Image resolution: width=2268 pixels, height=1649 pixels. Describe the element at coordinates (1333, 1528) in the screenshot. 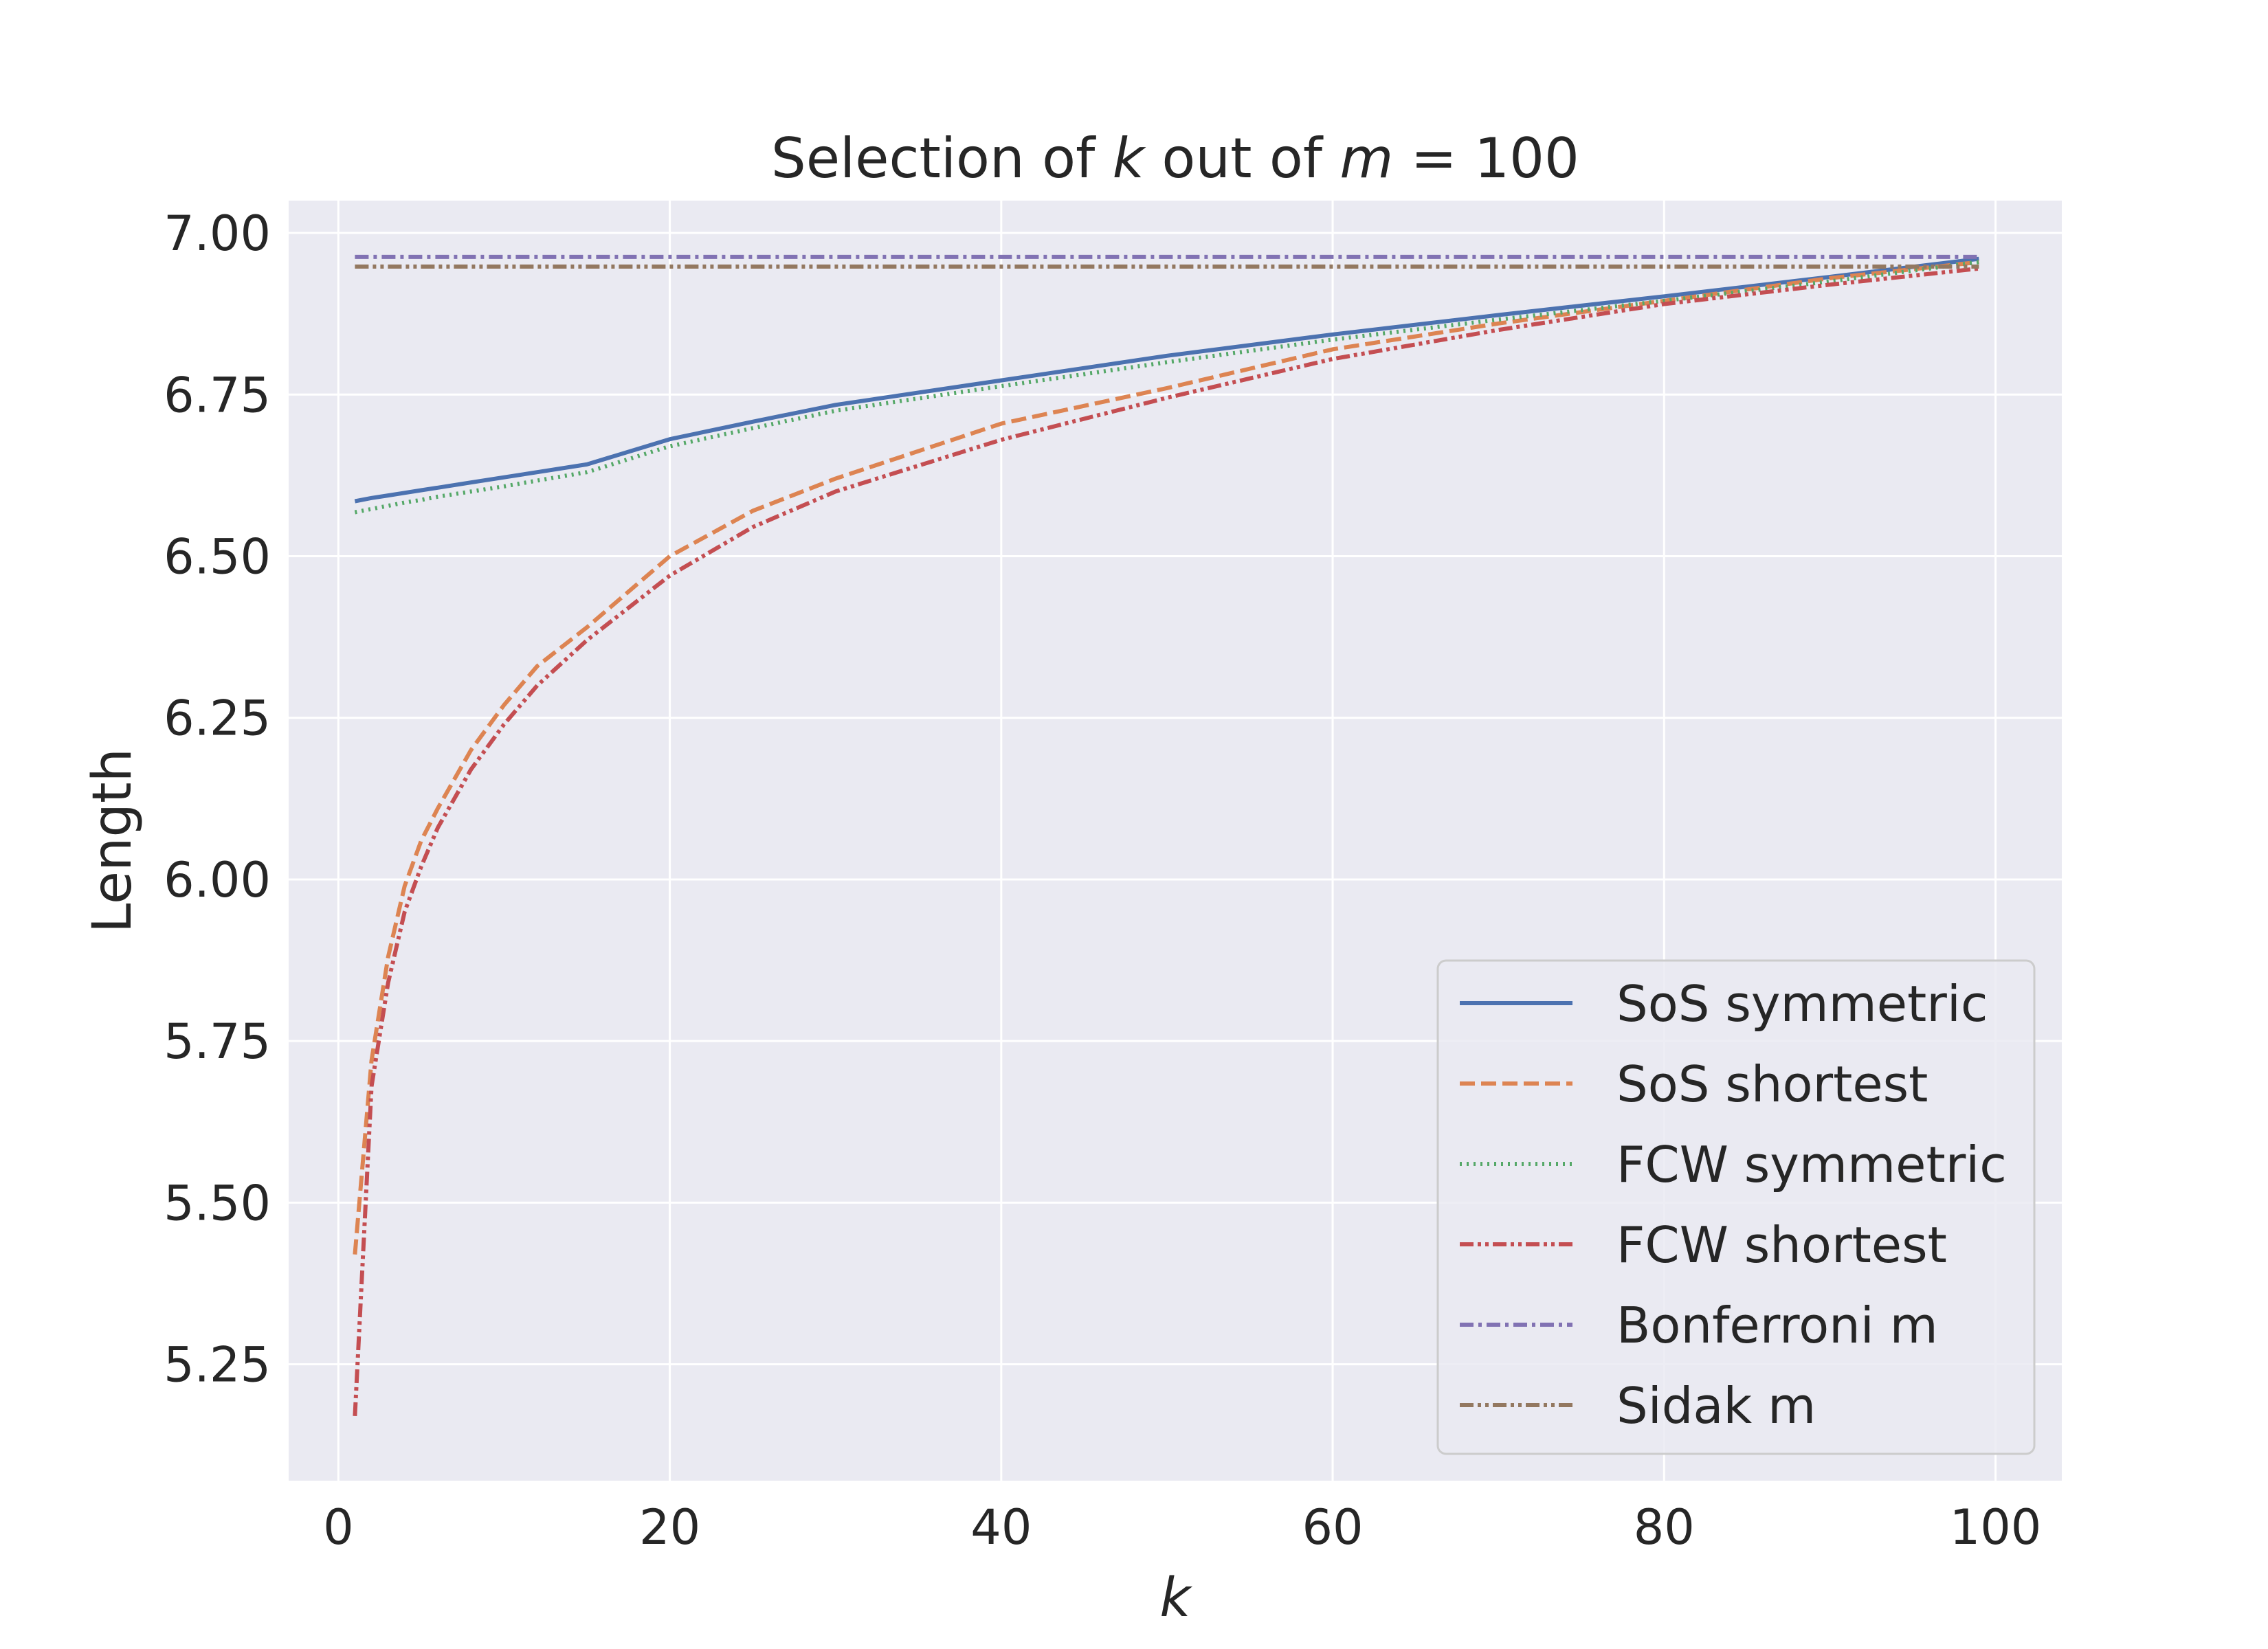

I see `x-tick-label: 60` at that location.